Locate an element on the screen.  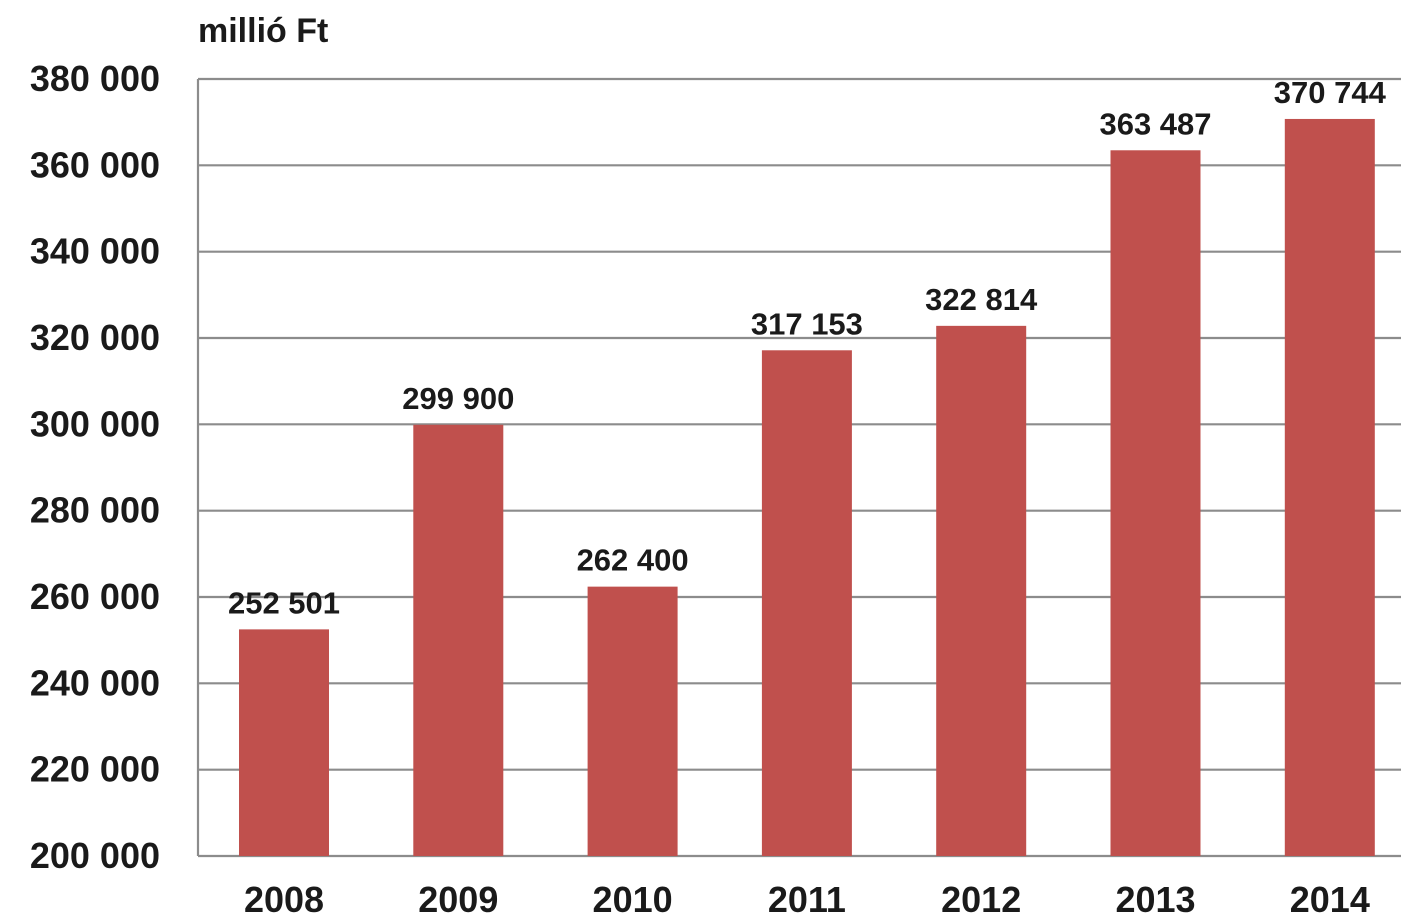
y-tick-label: 360 000 is located at coordinates (95, 164).